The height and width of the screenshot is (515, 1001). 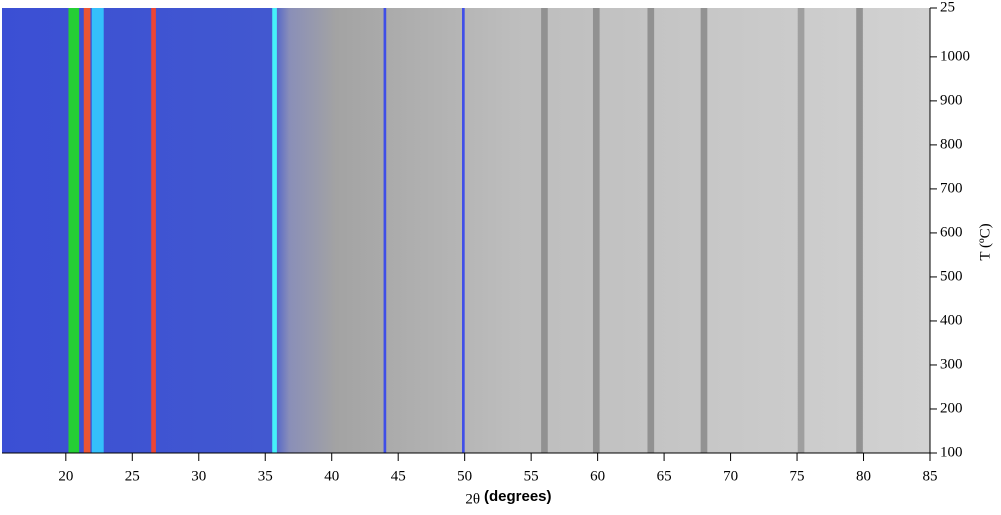 I want to click on y-tick-label: 100, so click(x=951, y=452).